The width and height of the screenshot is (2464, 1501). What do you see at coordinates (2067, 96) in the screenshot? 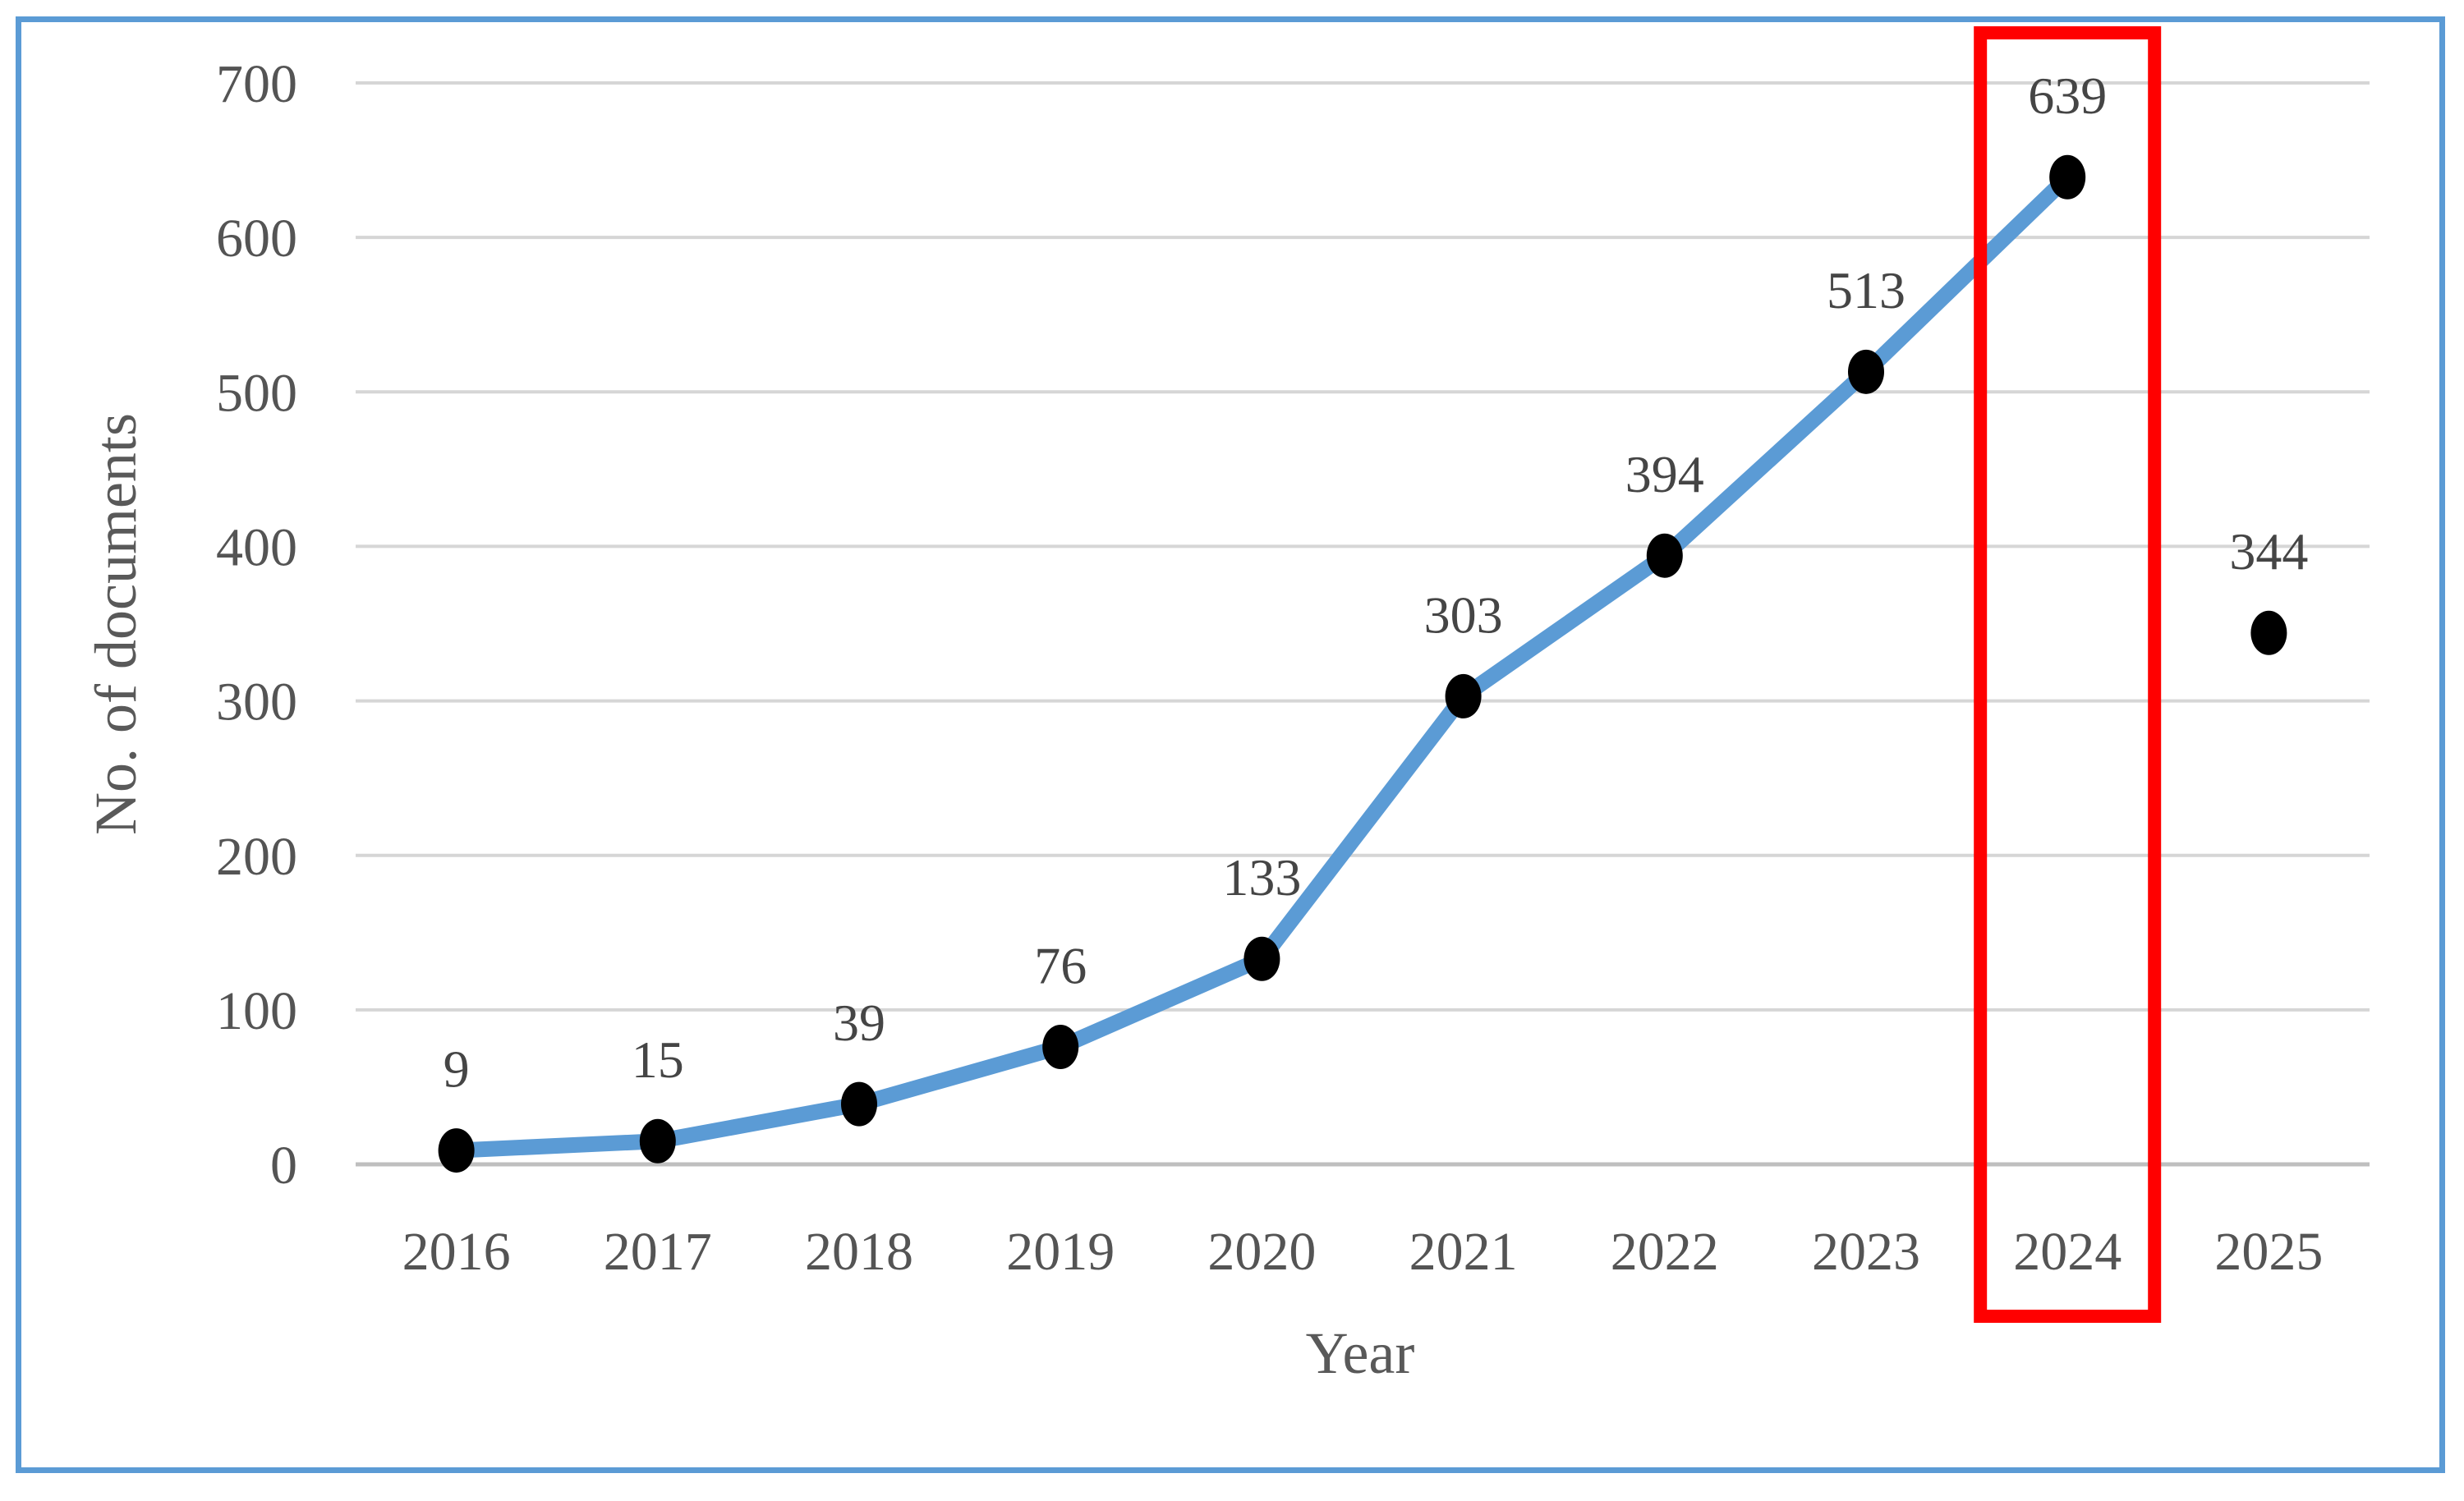
I see `data-point-label: 639` at bounding box center [2067, 96].